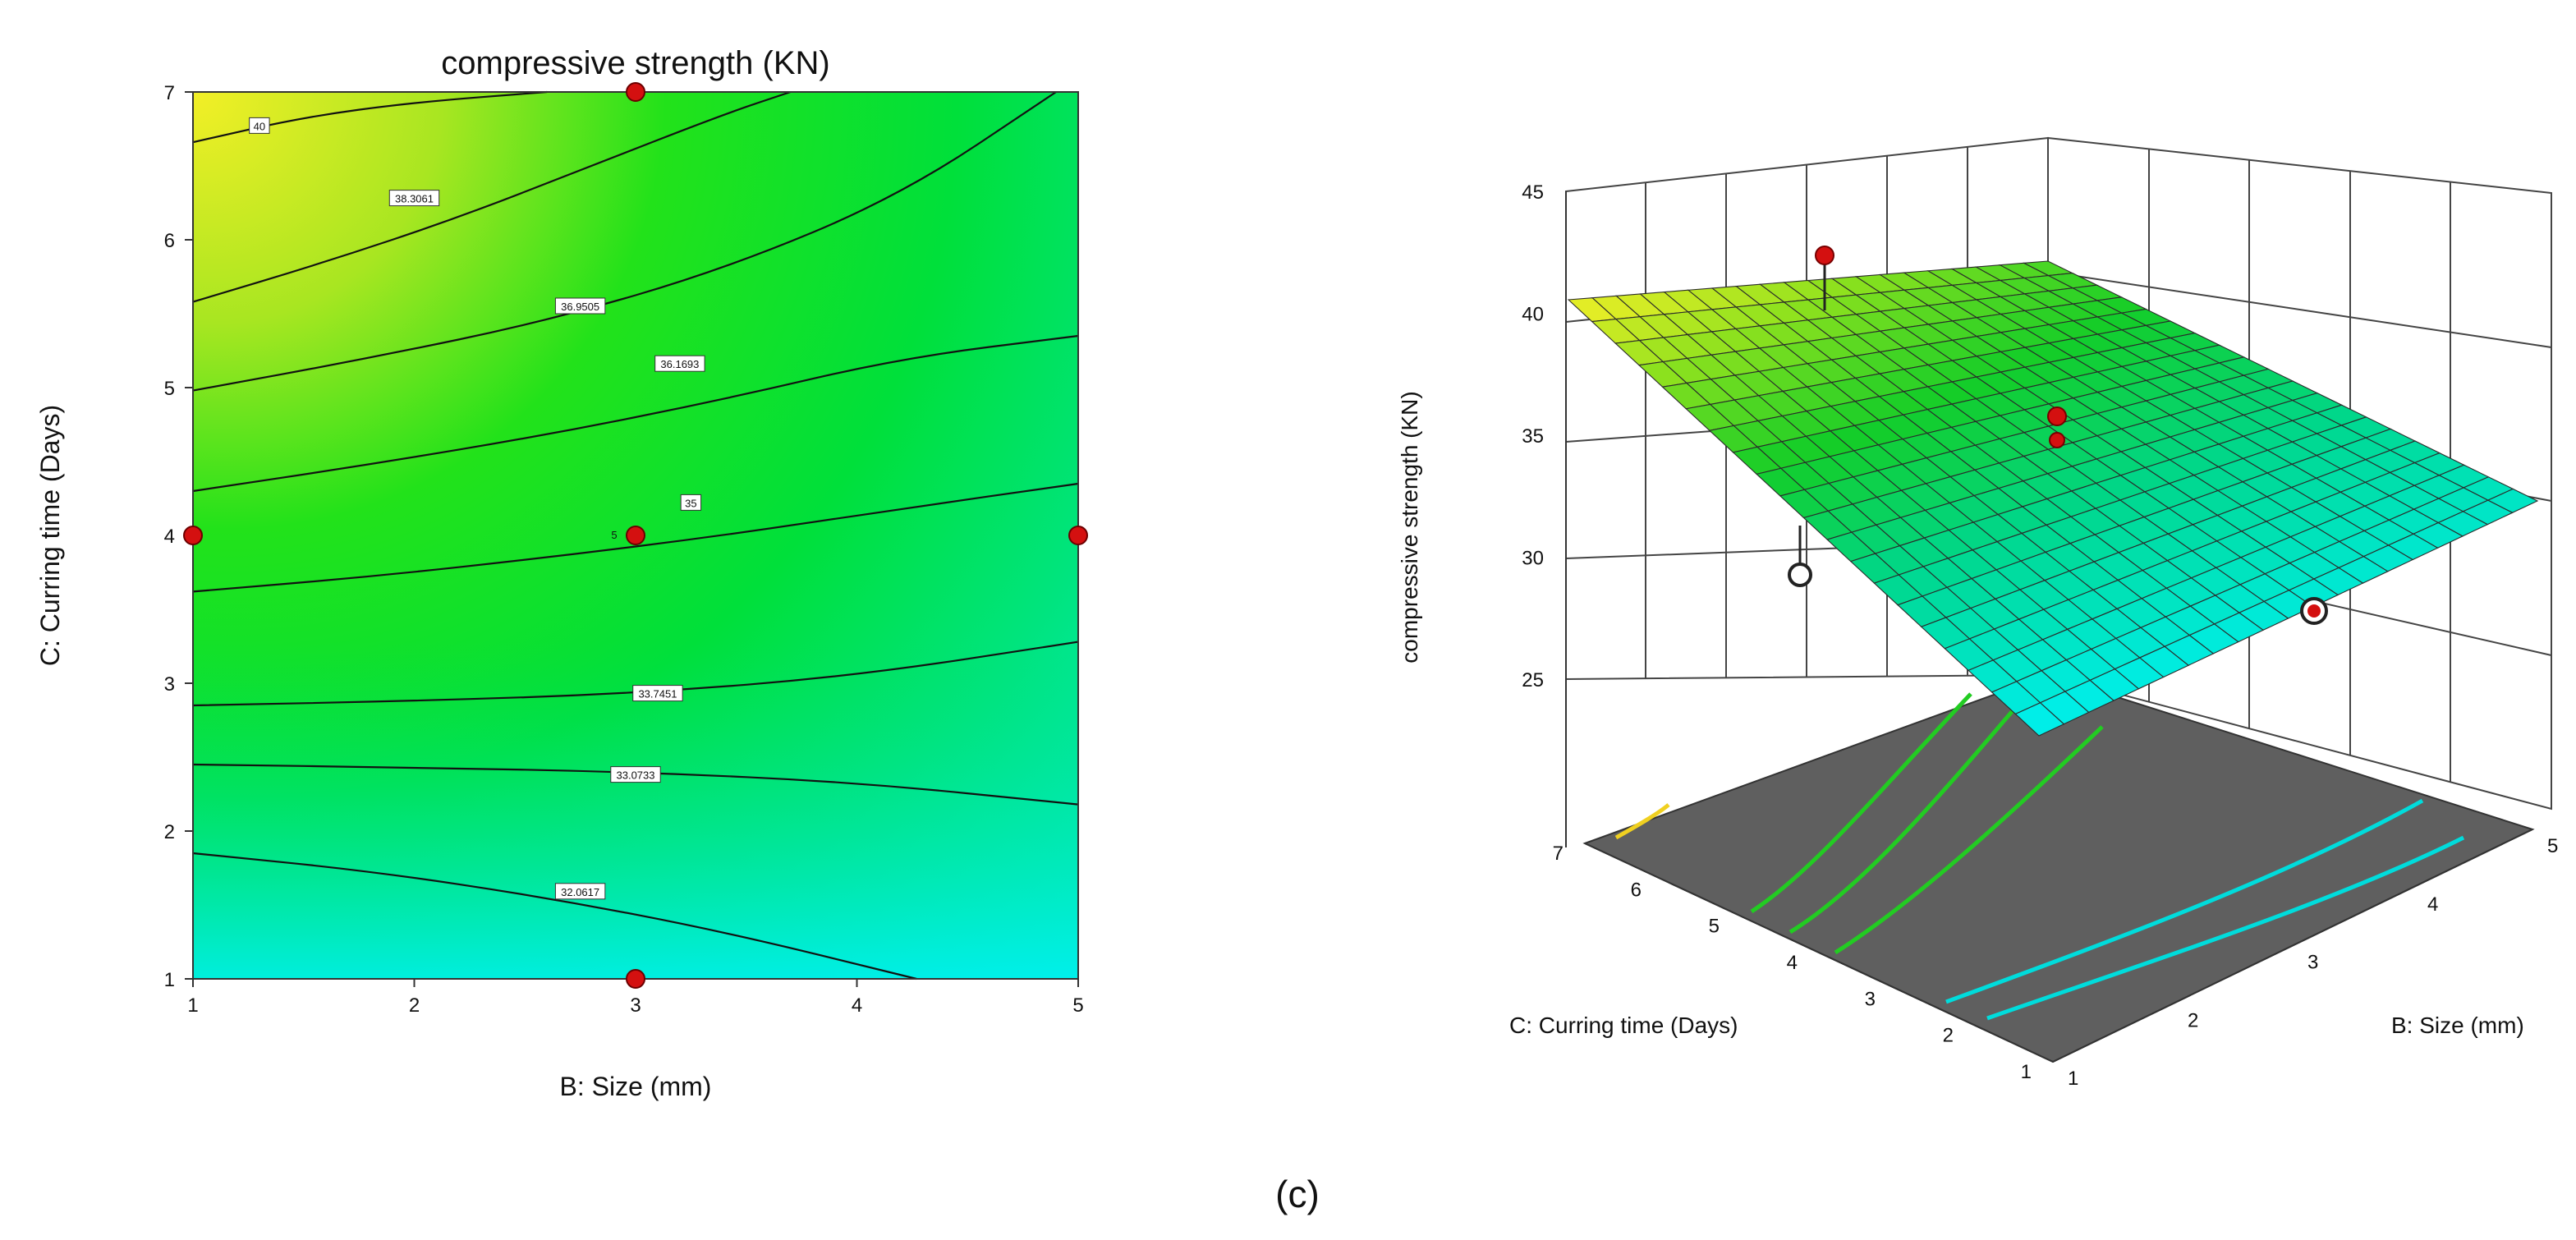  Describe the element at coordinates (2193, 1020) in the screenshot. I see `size-tick-label: 2` at that location.